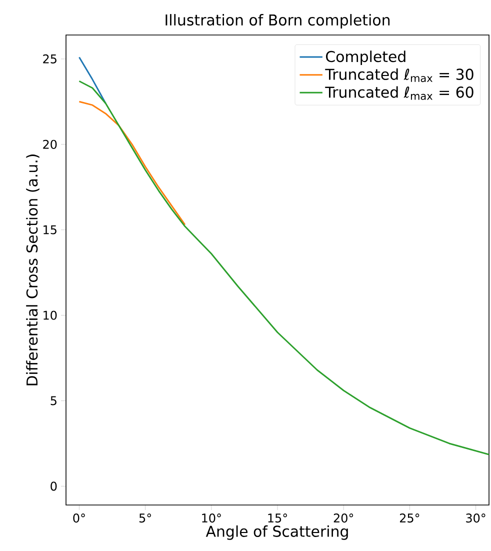 The width and height of the screenshot is (491, 551). Describe the element at coordinates (399, 93) in the screenshot. I see `legend-label: Truncated ℓ$_{max}$ = 60` at that location.